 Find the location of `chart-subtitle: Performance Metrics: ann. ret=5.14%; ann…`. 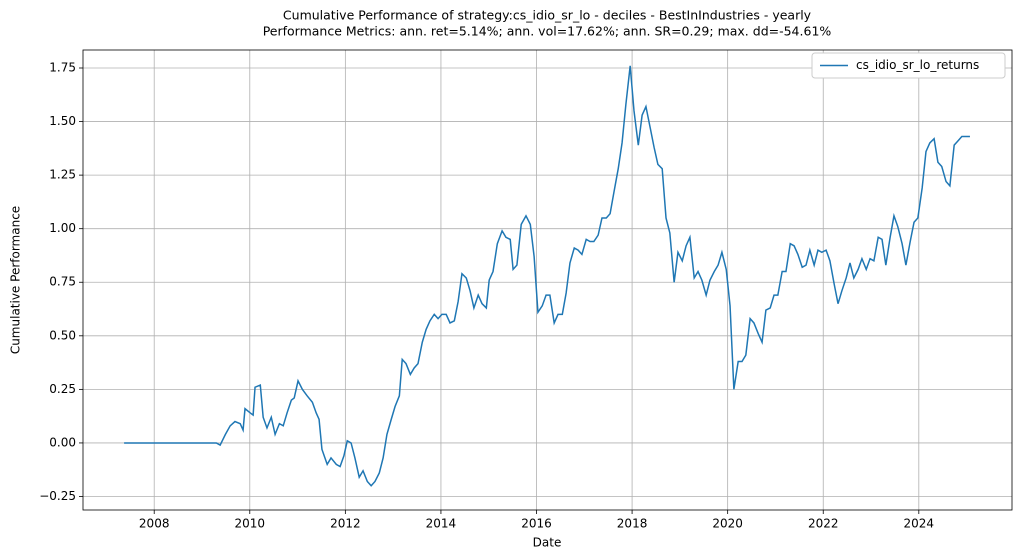

chart-subtitle: Performance Metrics: ann. ret=5.14%; ann… is located at coordinates (547, 31).